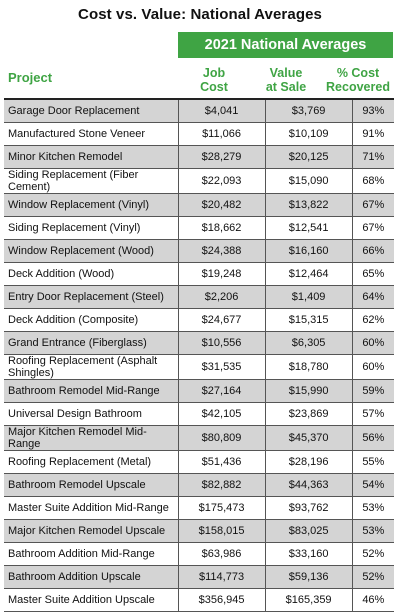 The height and width of the screenshot is (612, 400). I want to click on value-at-sale-cell: $33,160, so click(309, 554).